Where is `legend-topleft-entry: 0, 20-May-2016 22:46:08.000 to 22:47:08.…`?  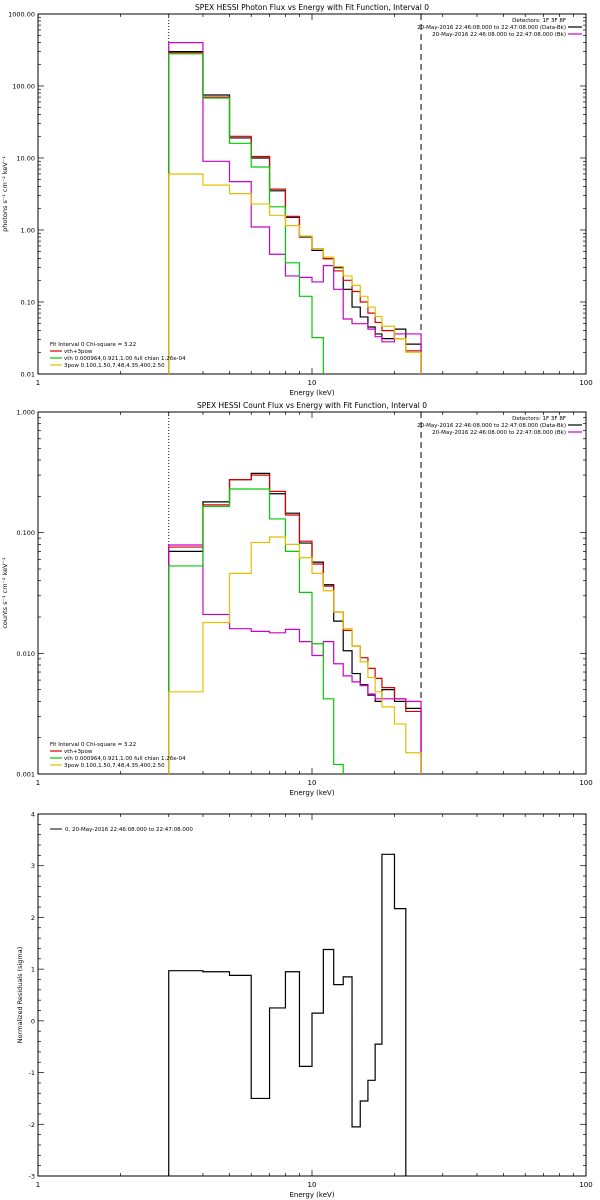 legend-topleft-entry: 0, 20-May-2016 22:46:08.000 to 22:47:08.… is located at coordinates (129, 830).